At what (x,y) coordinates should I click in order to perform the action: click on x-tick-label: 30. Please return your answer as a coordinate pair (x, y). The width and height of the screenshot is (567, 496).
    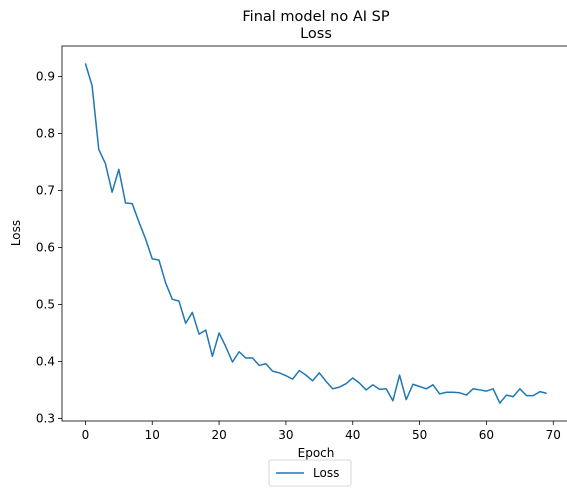
    Looking at the image, I should click on (285, 435).